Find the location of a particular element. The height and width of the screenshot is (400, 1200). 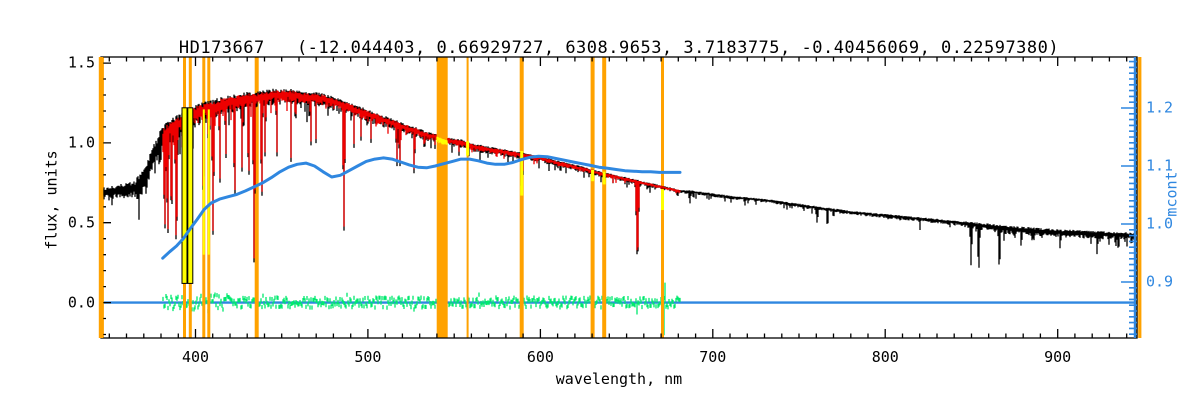

y-left-tick-label: 1.0 is located at coordinates (81, 142).